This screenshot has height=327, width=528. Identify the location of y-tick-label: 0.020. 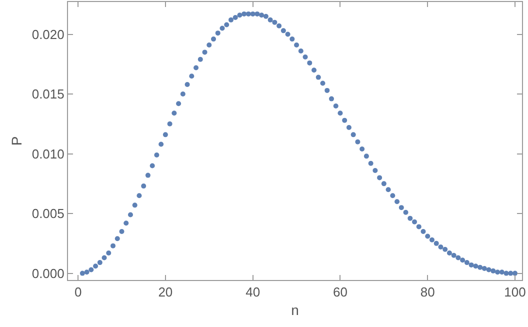
(48, 34).